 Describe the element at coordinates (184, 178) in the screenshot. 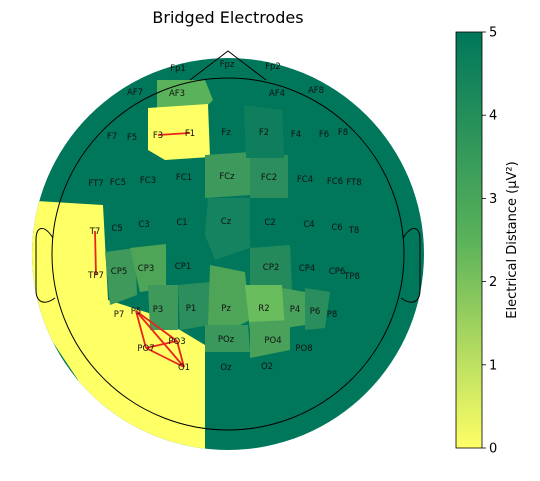

I see `electrode-label-fc1: FC1` at that location.